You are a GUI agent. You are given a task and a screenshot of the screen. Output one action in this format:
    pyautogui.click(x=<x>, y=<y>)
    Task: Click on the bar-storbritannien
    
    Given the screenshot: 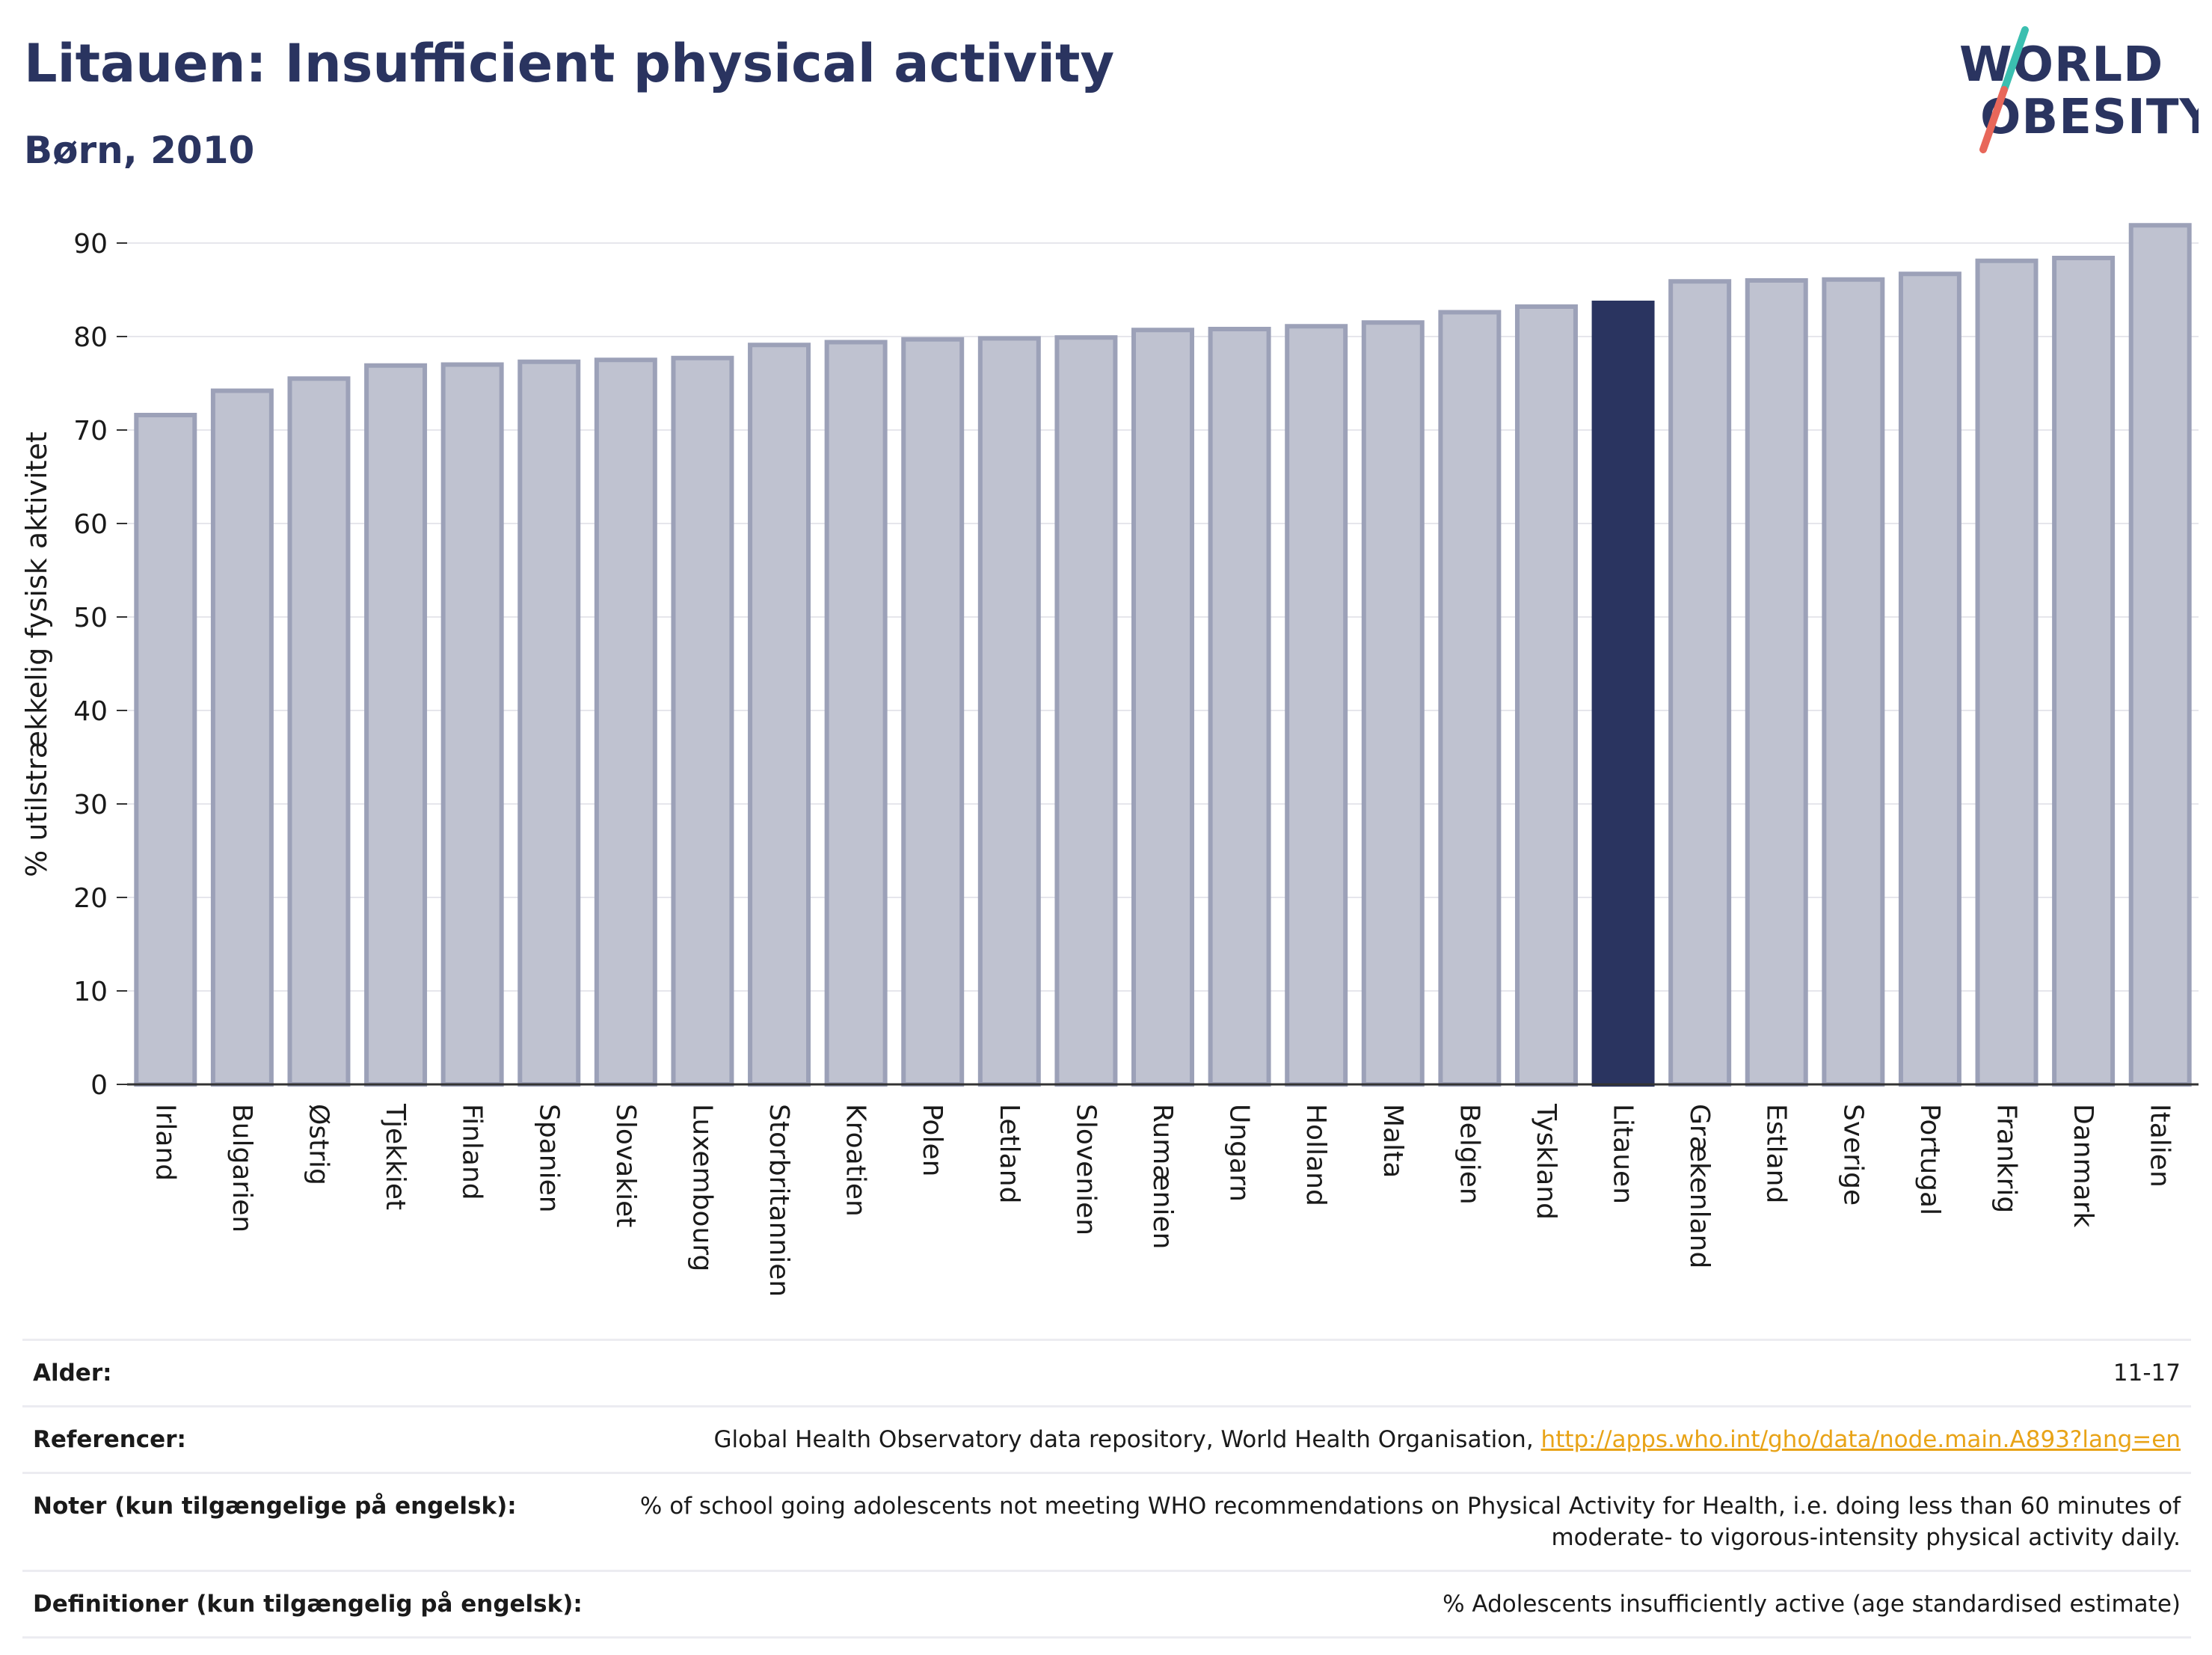 What is the action you would take?
    pyautogui.click(x=779, y=715)
    